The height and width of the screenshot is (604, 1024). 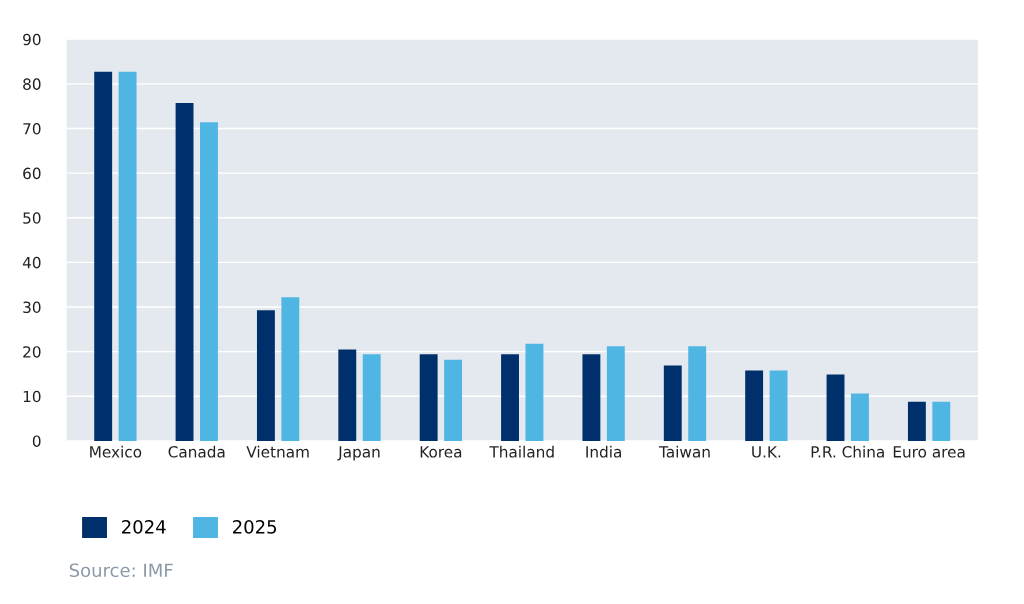 I want to click on x-tick-label: Korea, so click(x=441, y=452).